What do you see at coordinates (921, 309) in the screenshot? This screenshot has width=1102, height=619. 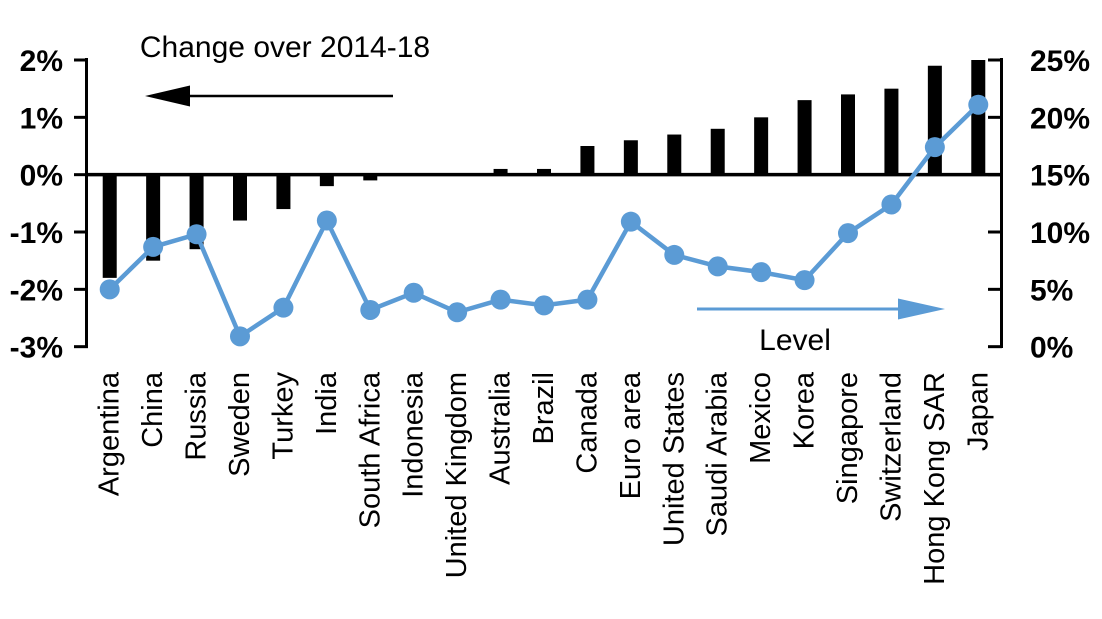 I see `level-arrowhead-icon` at bounding box center [921, 309].